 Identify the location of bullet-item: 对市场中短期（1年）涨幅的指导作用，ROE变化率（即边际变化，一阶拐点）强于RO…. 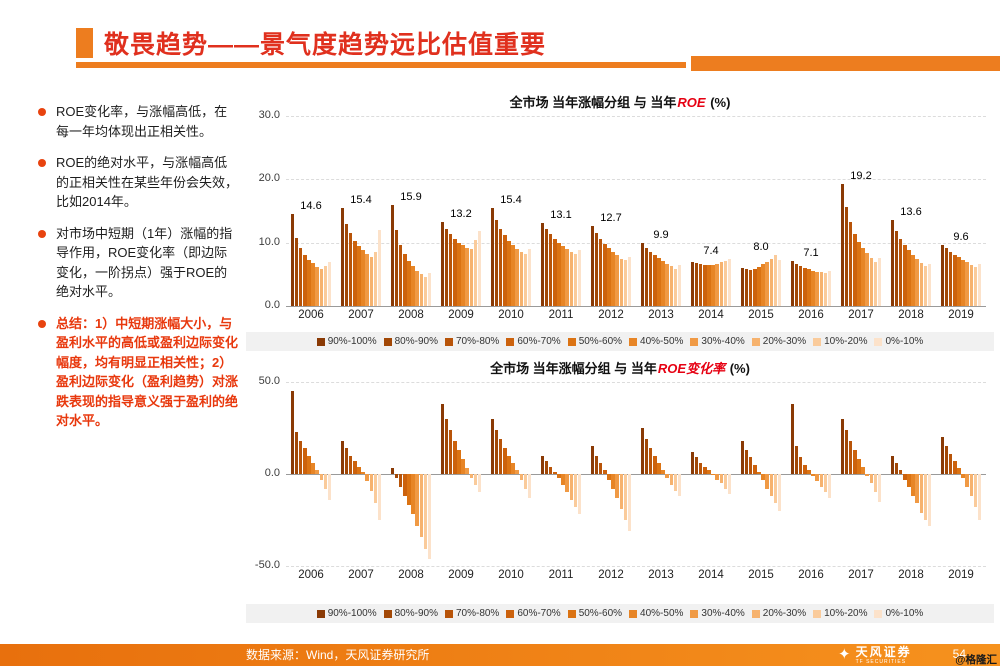
(138, 263).